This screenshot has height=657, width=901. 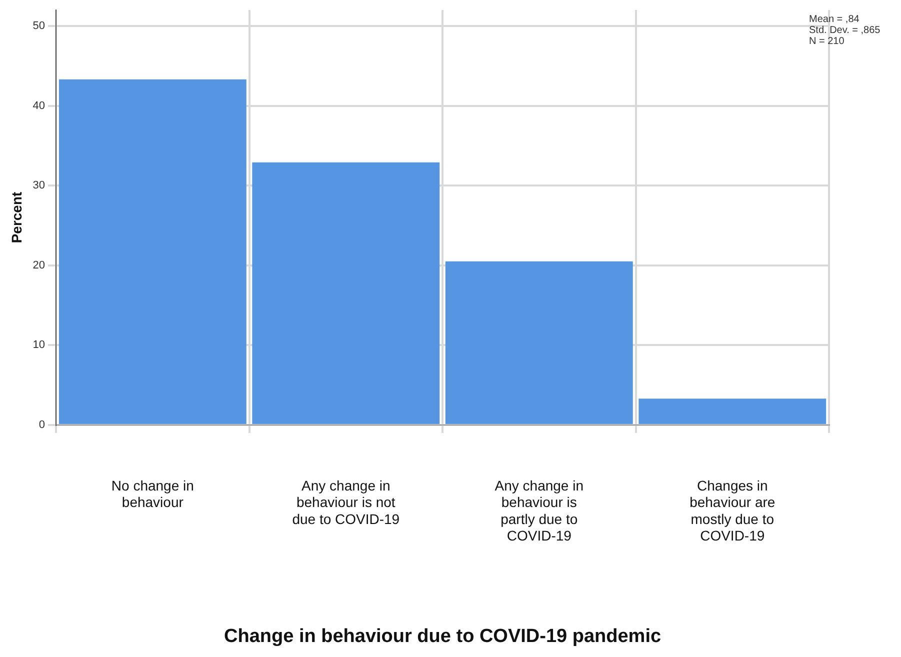 I want to click on y-tick-label: 10, so click(x=39, y=345).